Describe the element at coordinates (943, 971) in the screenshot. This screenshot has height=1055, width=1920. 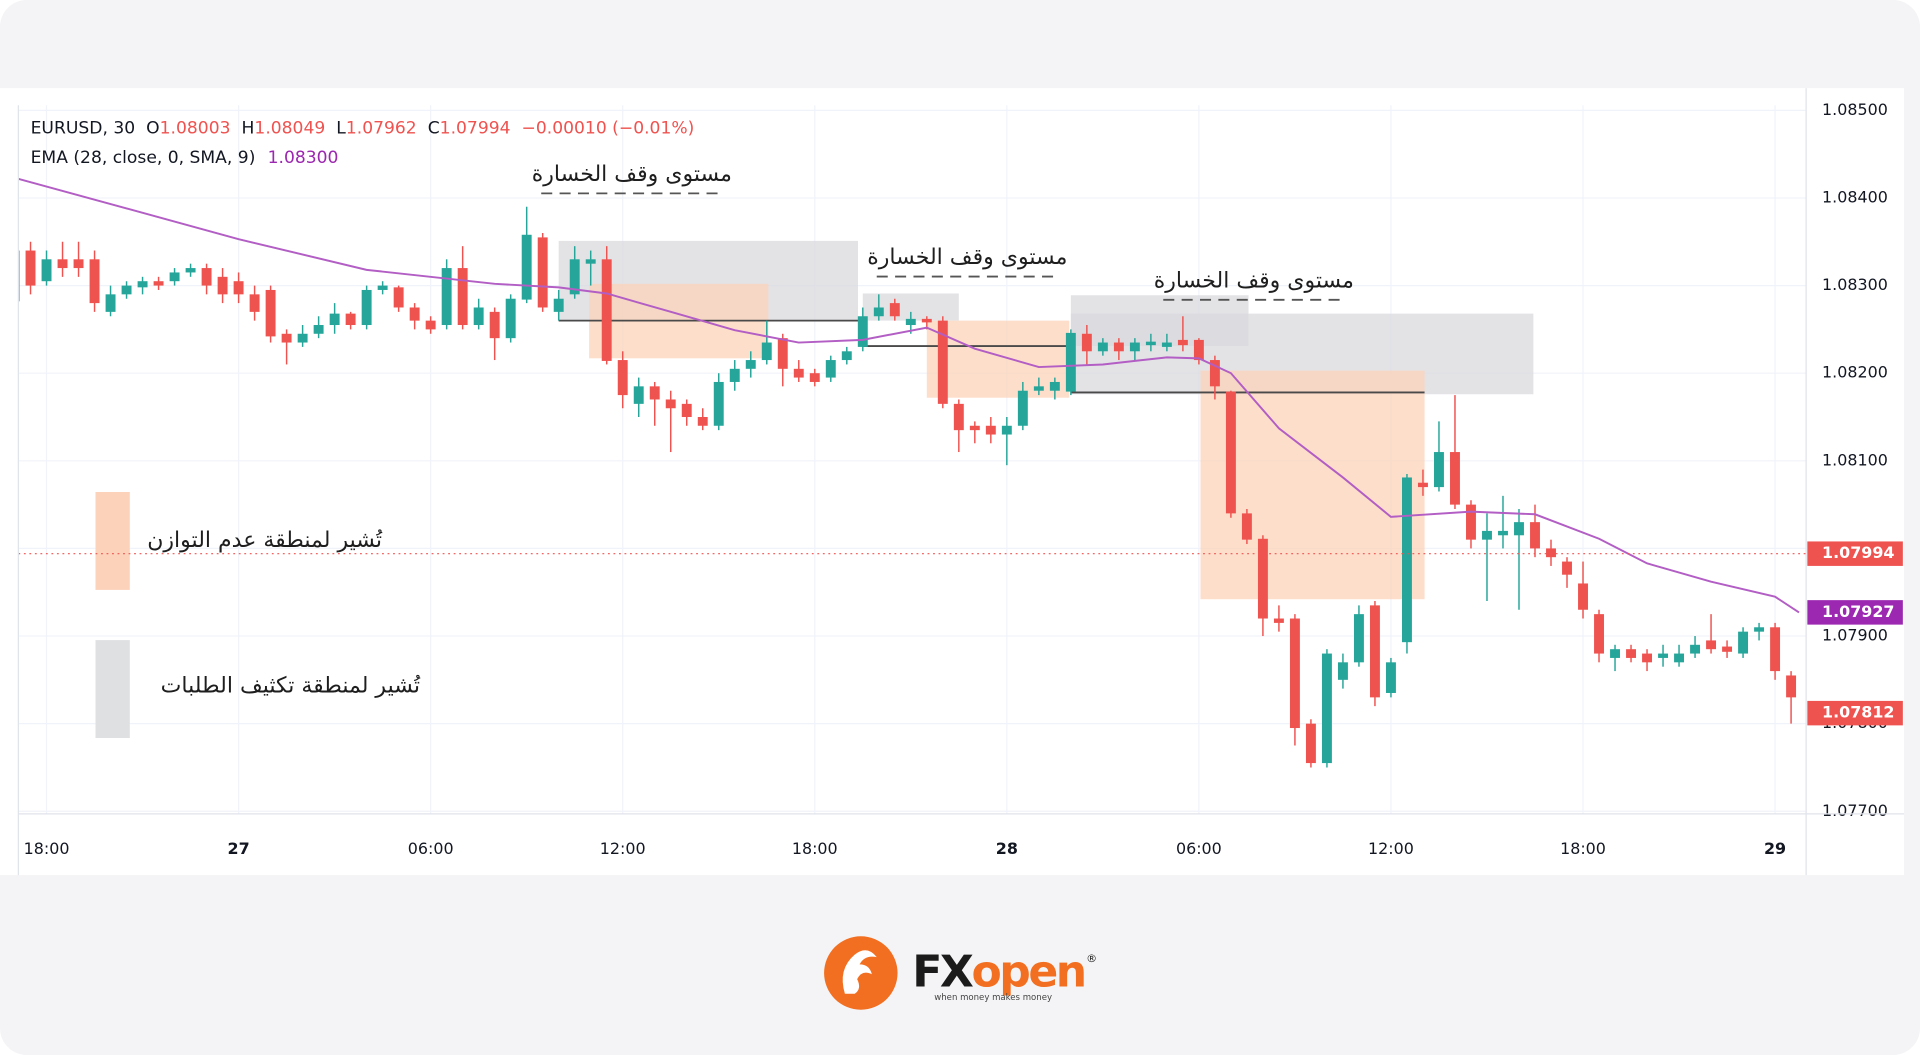
I see `brand-fx: FX` at that location.